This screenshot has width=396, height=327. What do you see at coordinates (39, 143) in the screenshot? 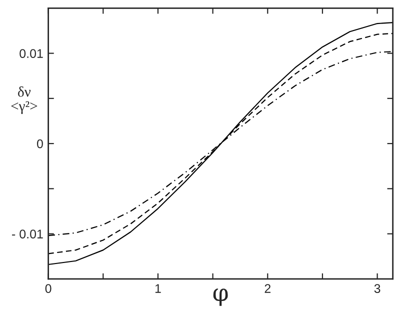
I see `y-tick-label: 0` at bounding box center [39, 143].